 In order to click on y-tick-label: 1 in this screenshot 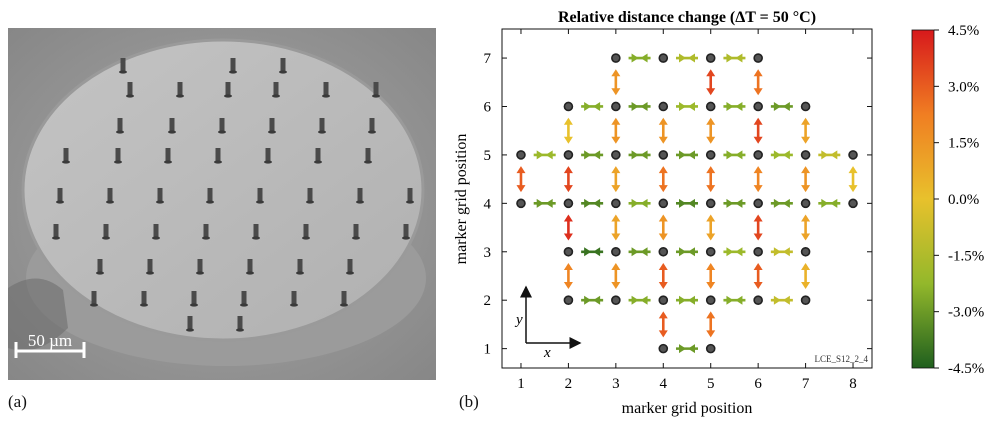, I will do `click(488, 350)`.